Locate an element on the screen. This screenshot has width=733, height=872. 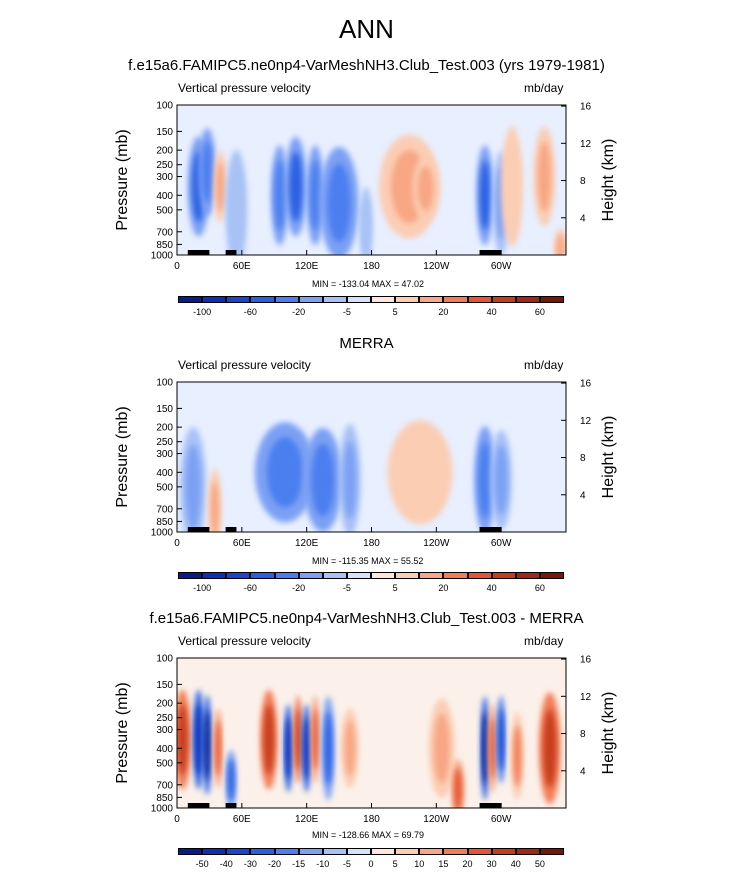
y-tick-label: 150 is located at coordinates (164, 132).